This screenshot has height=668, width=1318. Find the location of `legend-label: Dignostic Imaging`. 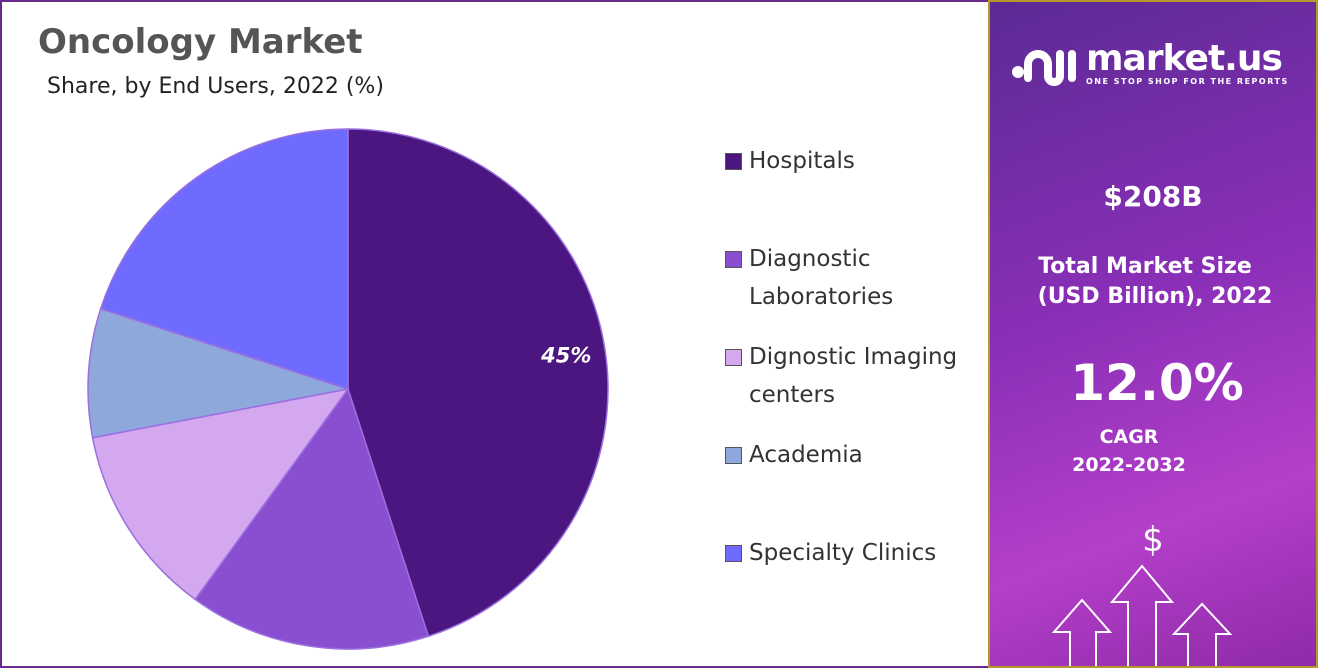

legend-label: Dignostic Imaging is located at coordinates (853, 357).